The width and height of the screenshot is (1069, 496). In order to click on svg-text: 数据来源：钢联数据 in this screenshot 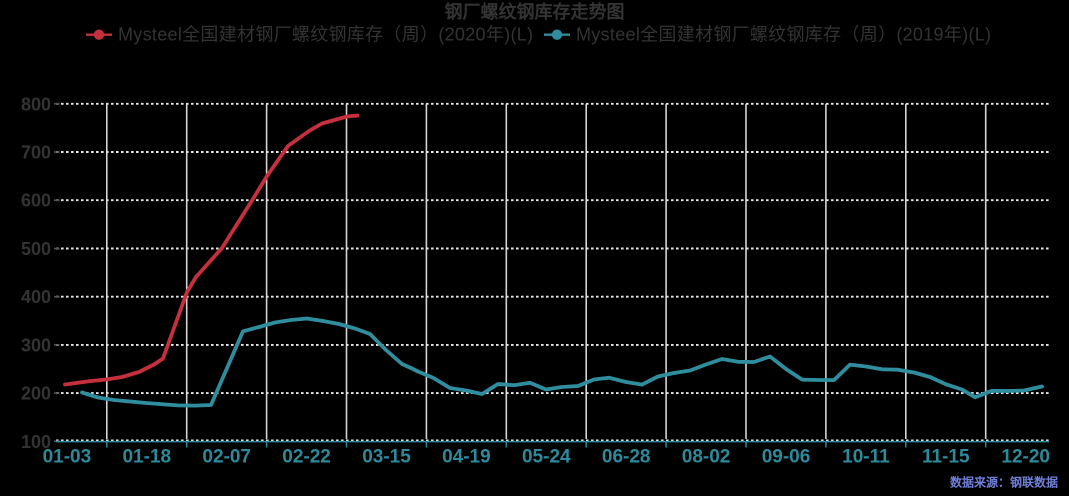, I will do `click(1004, 482)`.